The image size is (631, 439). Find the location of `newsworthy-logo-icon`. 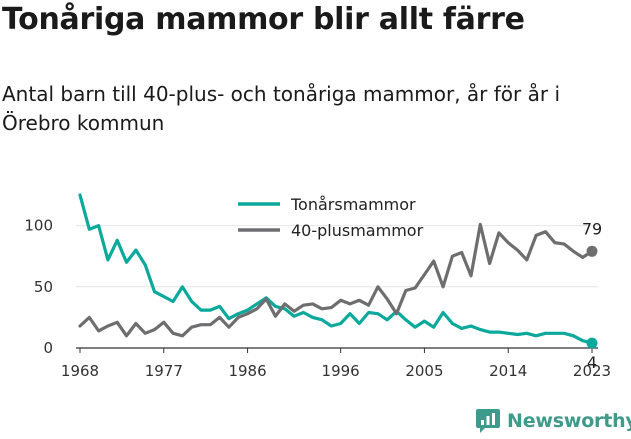

newsworthy-logo-icon is located at coordinates (488, 421).